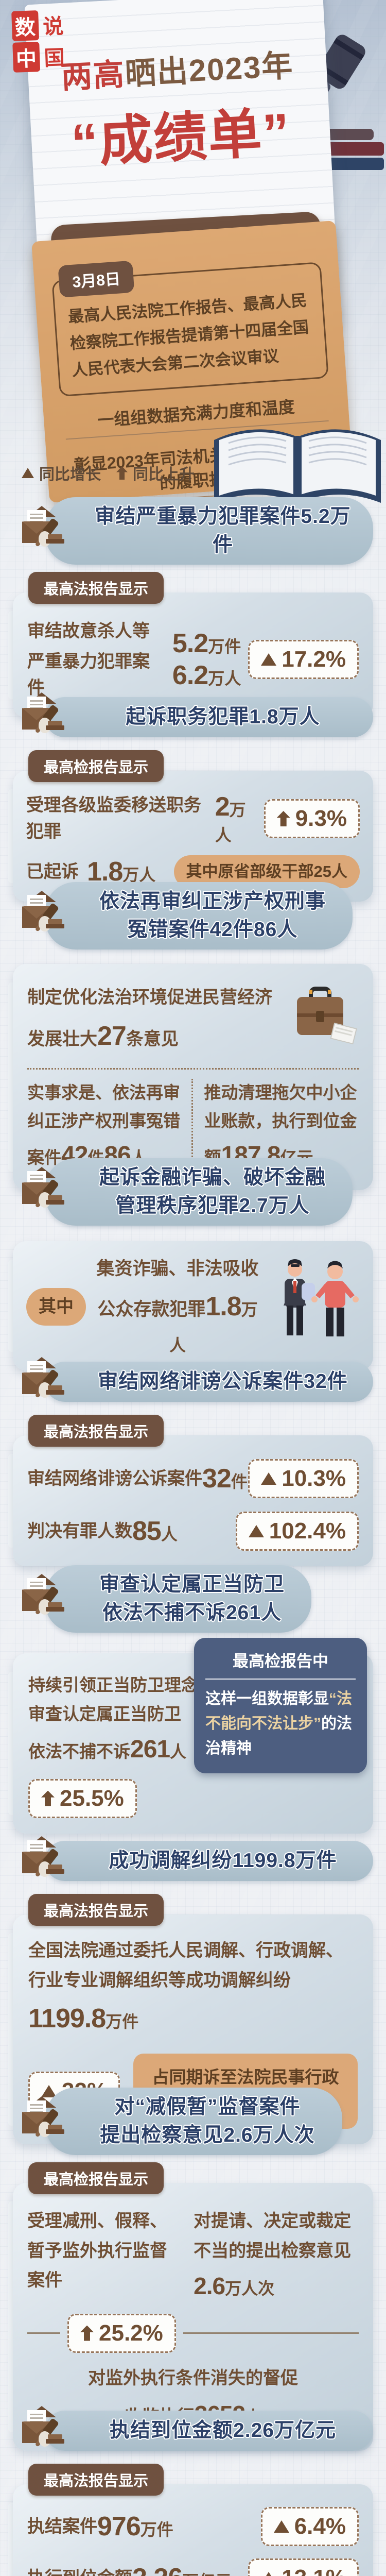 The image size is (386, 2576). Describe the element at coordinates (191, 1500) in the screenshot. I see `data-panel: 审结网络诽谤公诉案件 32件 10.3% 判决有罪人数 85人 102.4%` at that location.